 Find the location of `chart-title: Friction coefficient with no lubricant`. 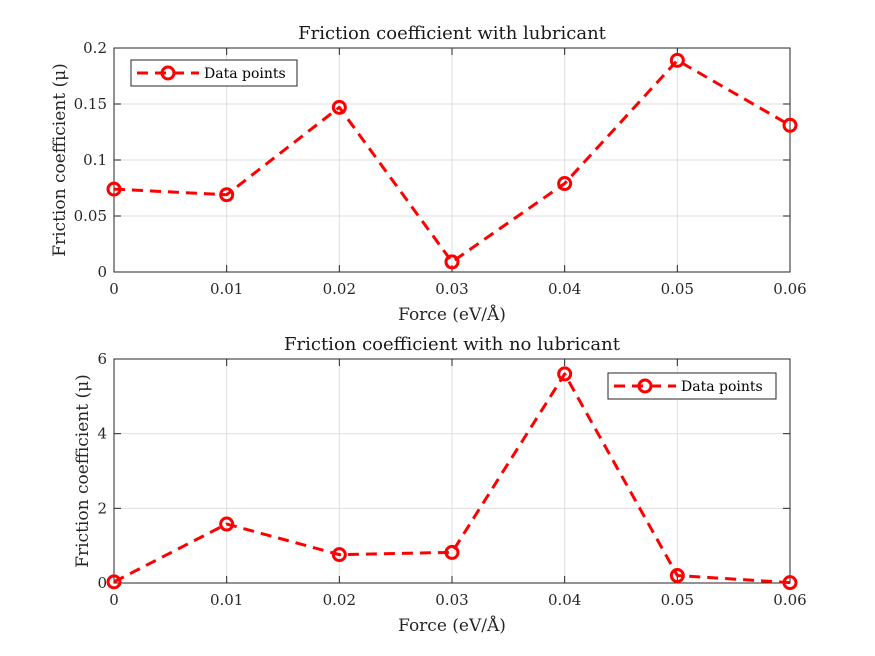

chart-title: Friction coefficient with no lubricant is located at coordinates (452, 344).